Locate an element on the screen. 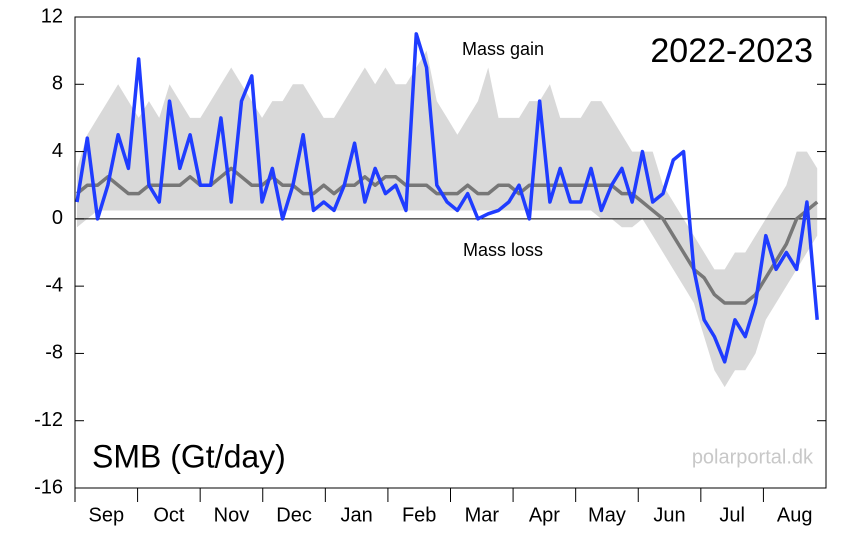  x-tick-label: Mar is located at coordinates (482, 515).